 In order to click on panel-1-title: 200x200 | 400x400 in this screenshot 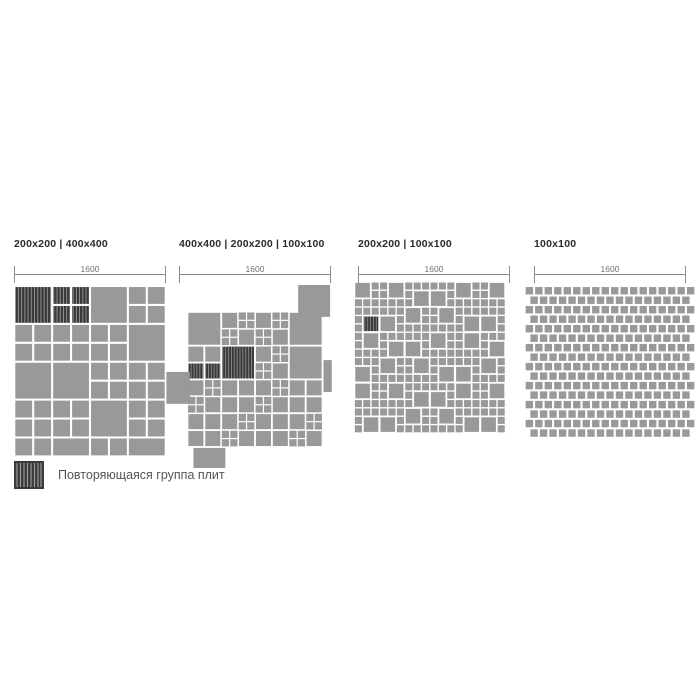, I will do `click(61, 244)`.